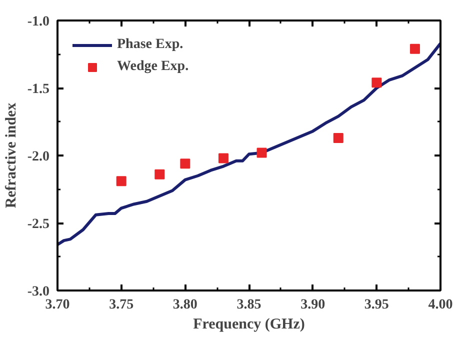 The height and width of the screenshot is (339, 474). What do you see at coordinates (153, 67) in the screenshot?
I see `legend-label: Wedge Exp.` at bounding box center [153, 67].